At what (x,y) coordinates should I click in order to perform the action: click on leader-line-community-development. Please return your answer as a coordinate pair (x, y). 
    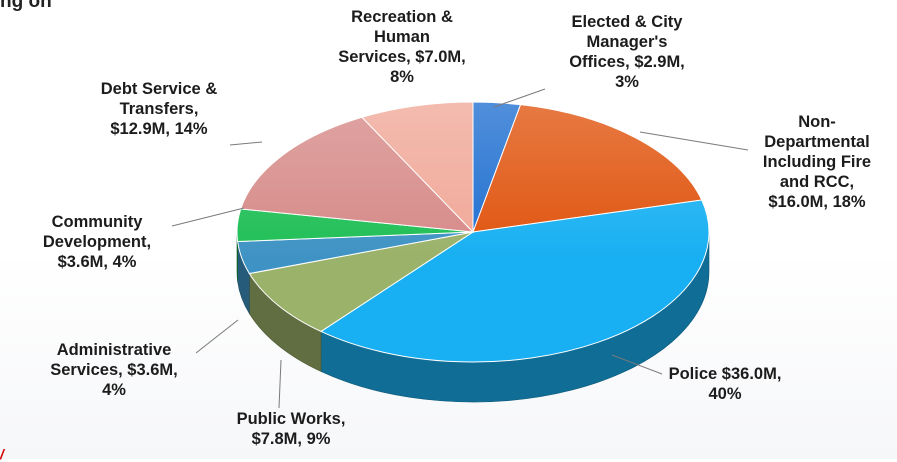
    Looking at the image, I should click on (208, 217).